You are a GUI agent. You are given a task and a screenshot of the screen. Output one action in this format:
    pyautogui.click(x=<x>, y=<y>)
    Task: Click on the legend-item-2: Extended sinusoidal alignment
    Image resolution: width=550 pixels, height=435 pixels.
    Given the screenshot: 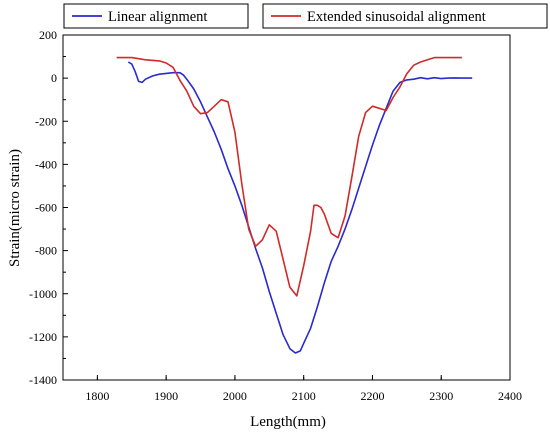 What is the action you would take?
    pyautogui.click(x=405, y=16)
    